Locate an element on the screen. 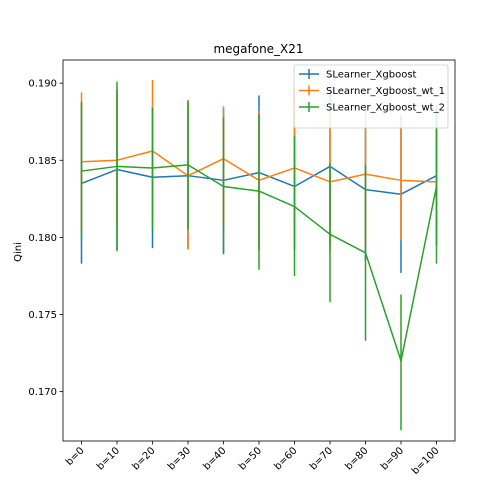 The height and width of the screenshot is (504, 504). legend-box is located at coordinates (371, 96).